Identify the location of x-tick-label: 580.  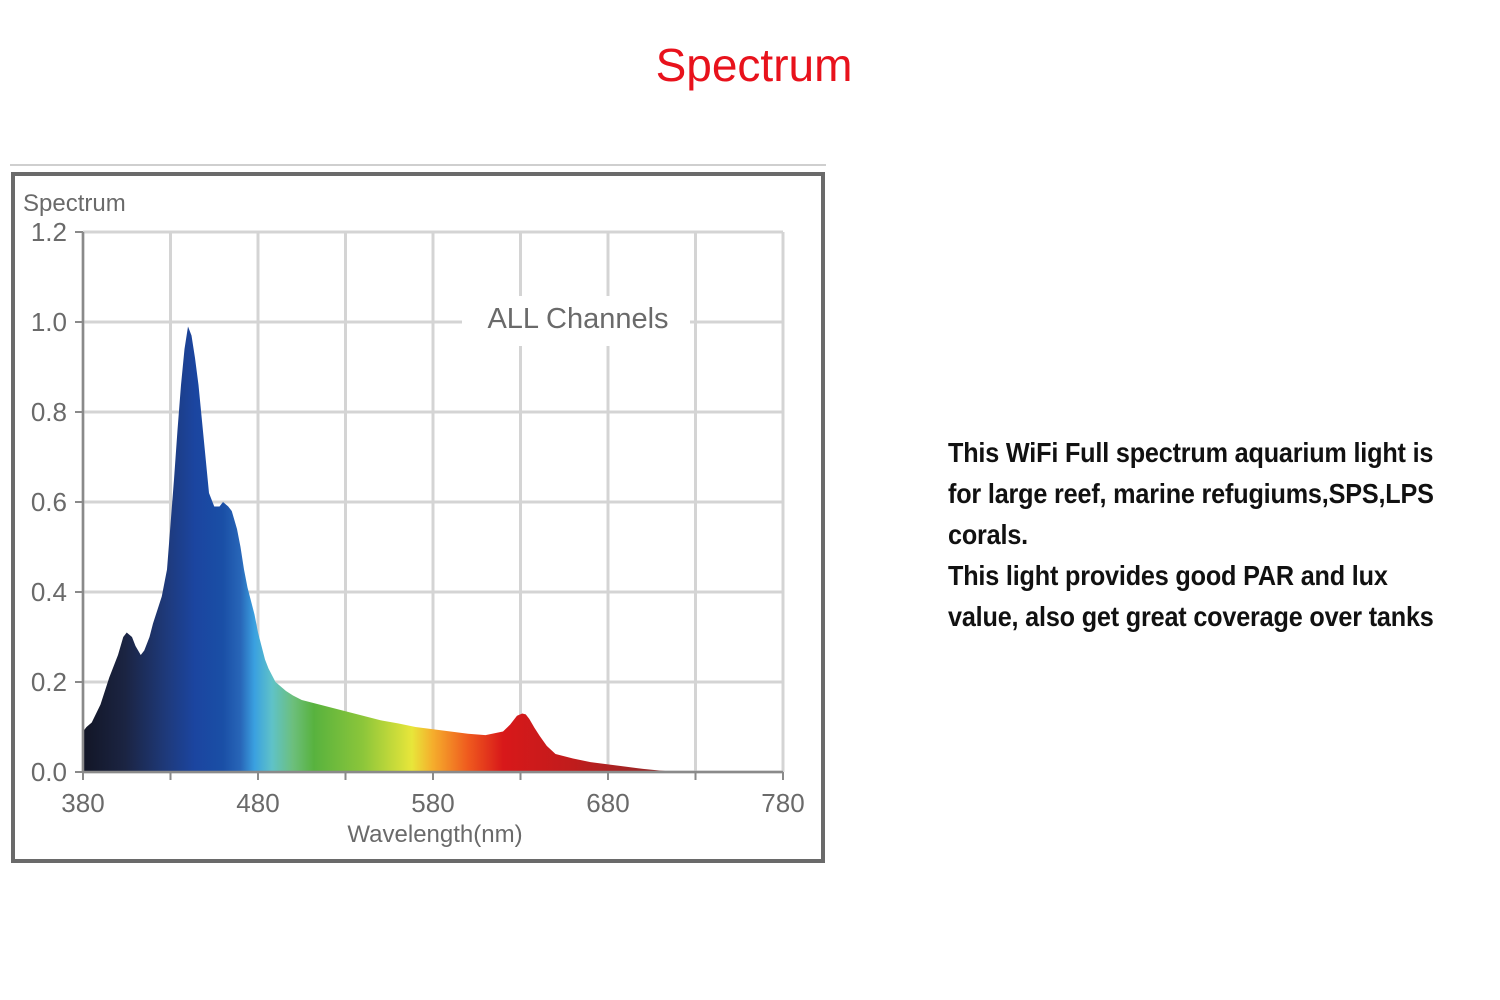
(432, 803).